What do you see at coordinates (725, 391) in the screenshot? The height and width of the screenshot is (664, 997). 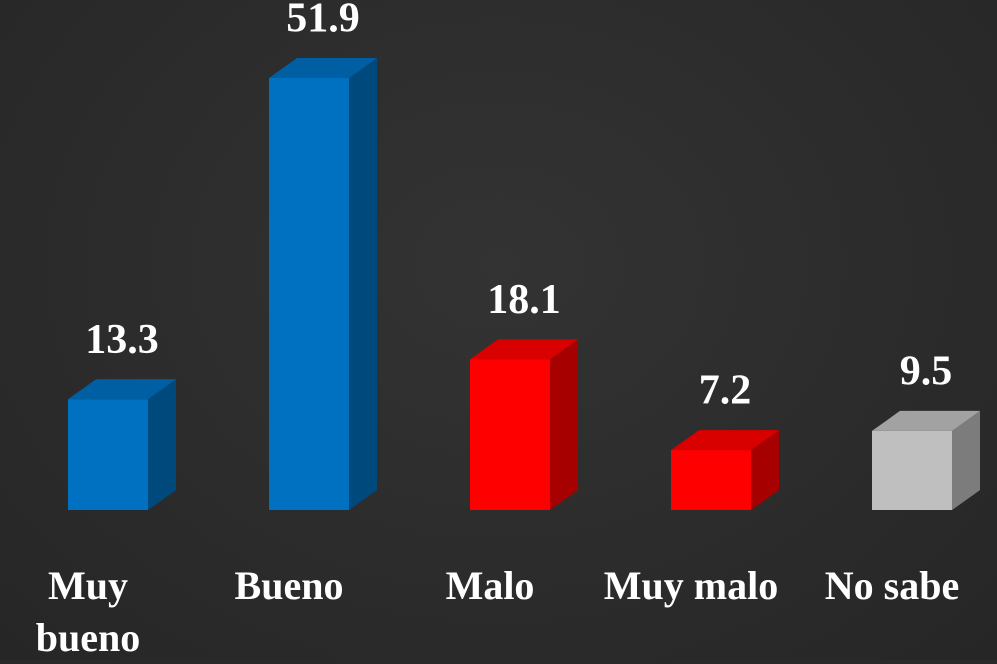 I see `value-label: 7.2` at bounding box center [725, 391].